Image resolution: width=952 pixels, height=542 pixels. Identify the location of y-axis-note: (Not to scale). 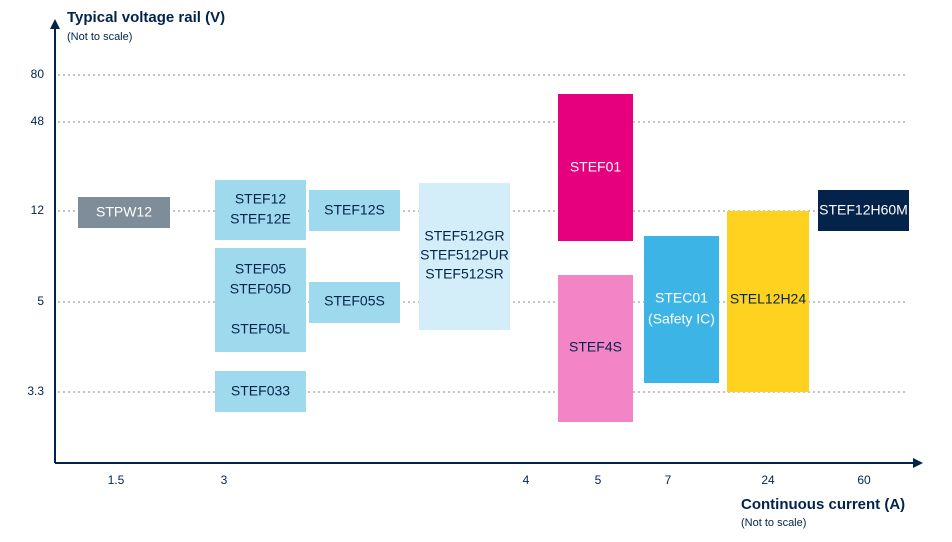
(99, 37).